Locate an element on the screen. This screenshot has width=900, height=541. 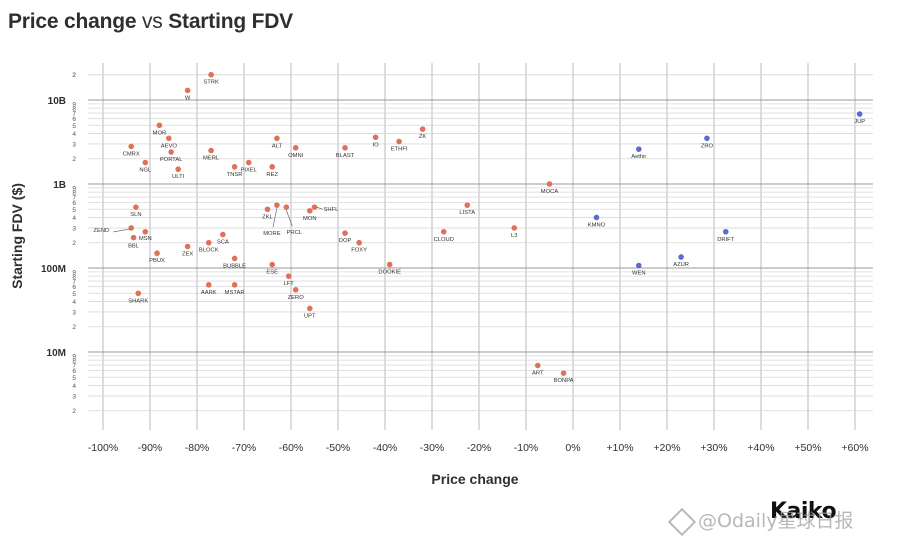
x-tick-label: +40% is located at coordinates (760, 448).